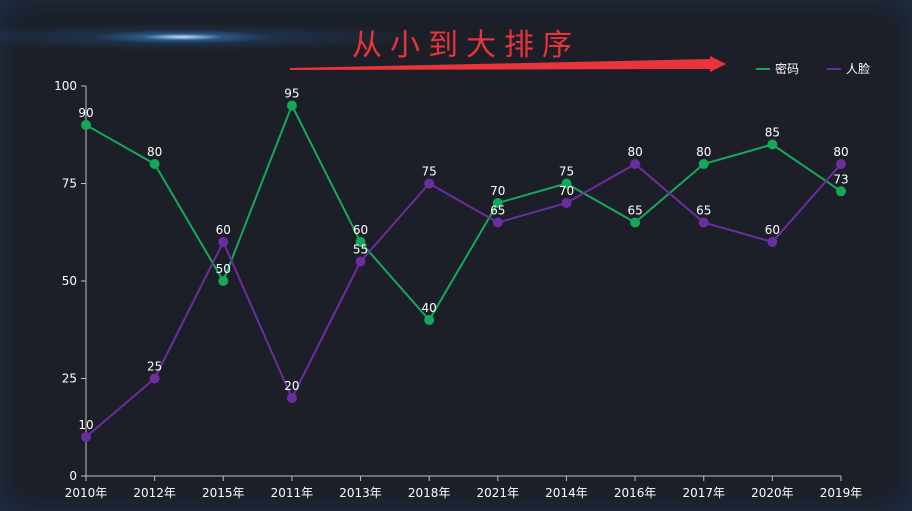 The width and height of the screenshot is (912, 511). What do you see at coordinates (69, 184) in the screenshot?
I see `y-tick-label: 75` at bounding box center [69, 184].